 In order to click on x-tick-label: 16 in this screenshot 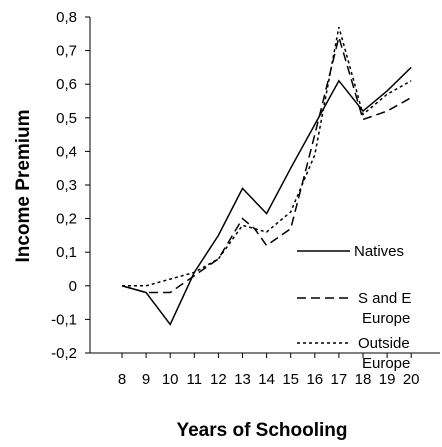, I will do `click(314, 379)`.